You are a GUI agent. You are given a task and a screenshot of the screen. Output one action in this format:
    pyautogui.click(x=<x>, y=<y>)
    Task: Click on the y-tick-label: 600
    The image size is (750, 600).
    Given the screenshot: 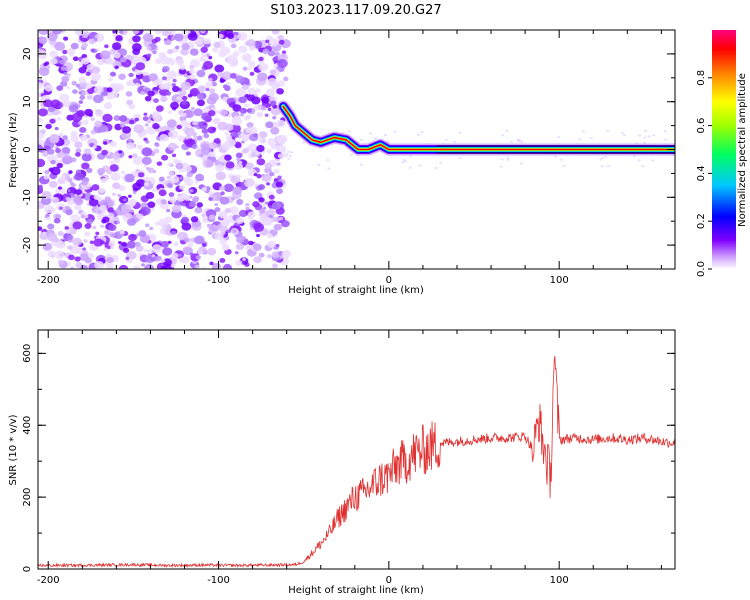 What is the action you would take?
    pyautogui.click(x=27, y=353)
    